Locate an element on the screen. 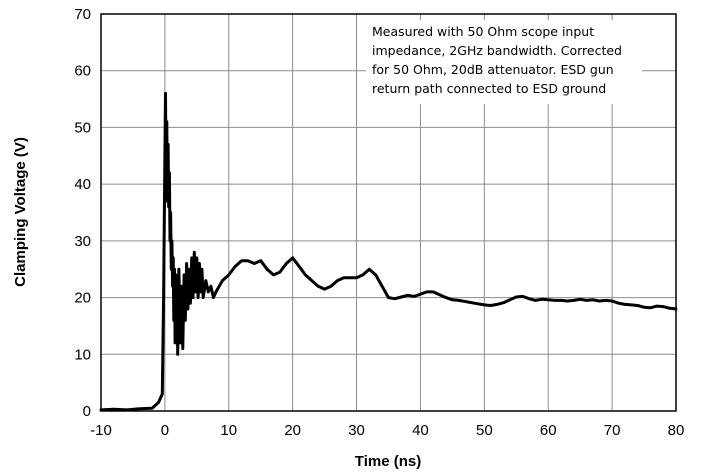 This screenshot has height=473, width=704. x-tick-labels: -10 0 10 20 30 40 50 60 70 80 is located at coordinates (387, 430).